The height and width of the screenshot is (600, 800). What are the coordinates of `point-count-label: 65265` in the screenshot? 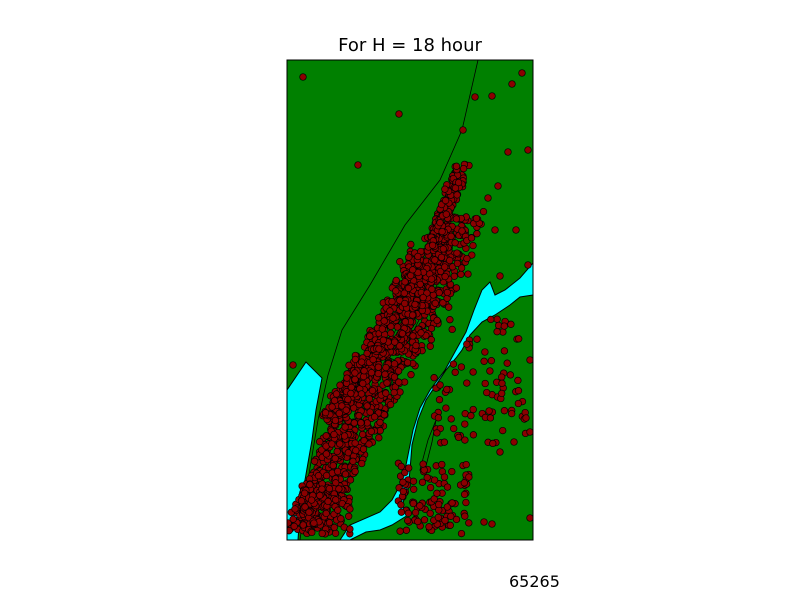 It's located at (534, 581).